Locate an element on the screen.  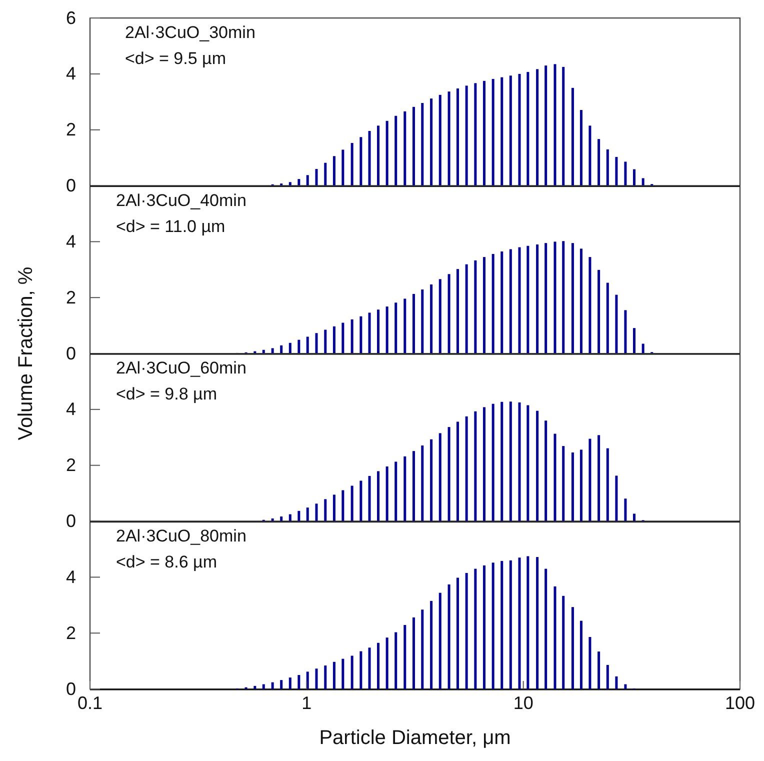
annotation: 2Al·3CuO_30min is located at coordinates (190, 32).